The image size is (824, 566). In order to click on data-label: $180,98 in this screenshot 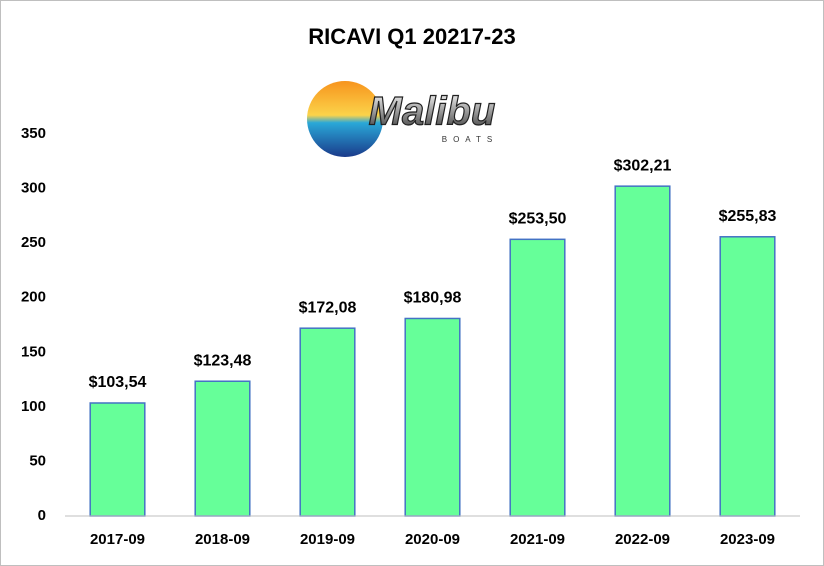, I will do `click(433, 298)`.